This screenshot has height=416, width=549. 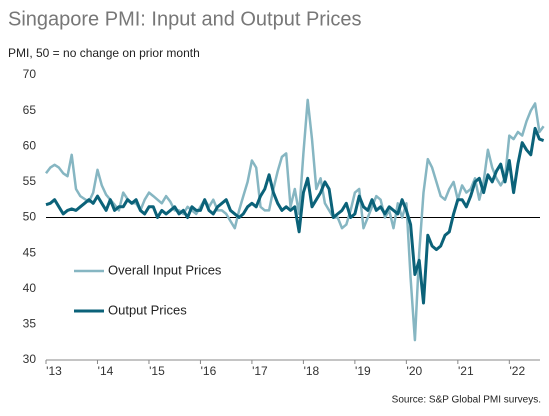 I want to click on x-tick-label: '18, so click(x=312, y=371).